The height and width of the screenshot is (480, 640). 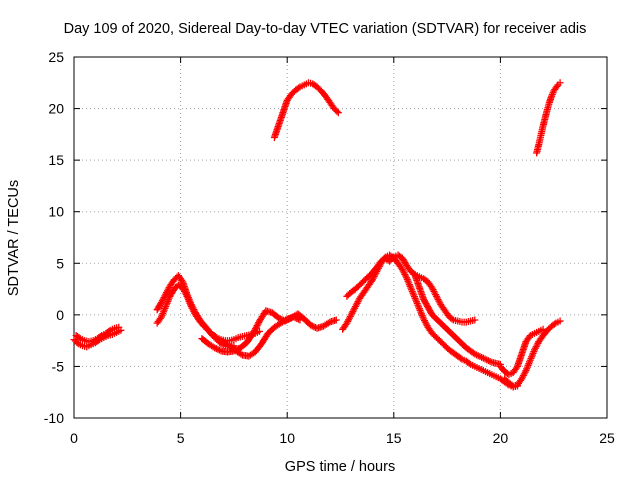 What do you see at coordinates (58, 366) in the screenshot?
I see `y-tick-label: -5` at bounding box center [58, 366].